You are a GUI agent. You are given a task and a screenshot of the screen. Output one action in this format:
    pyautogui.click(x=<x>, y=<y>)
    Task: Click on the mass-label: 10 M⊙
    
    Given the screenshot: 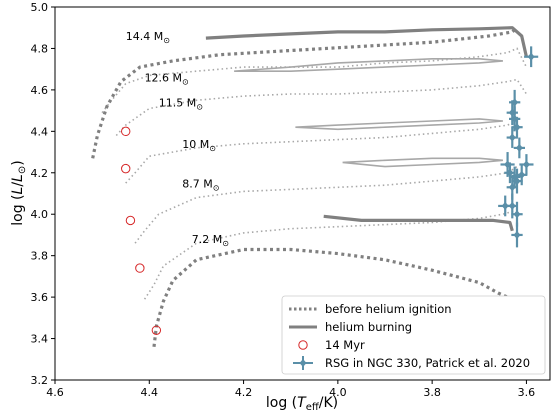 What is the action you would take?
    pyautogui.click(x=199, y=145)
    